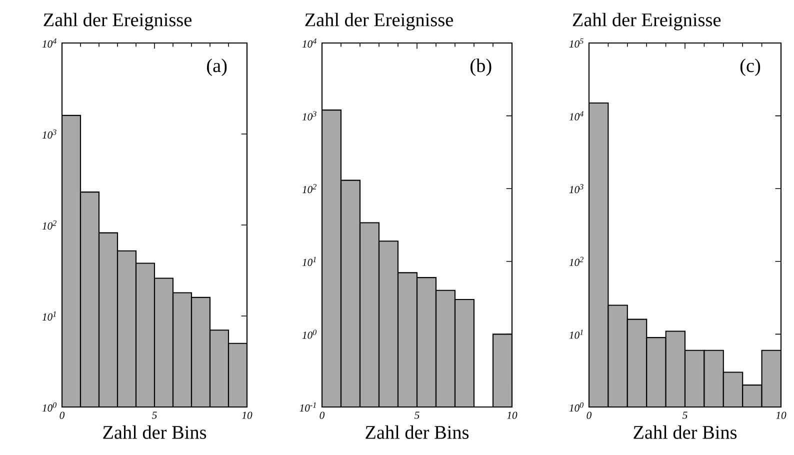 The height and width of the screenshot is (455, 794). I want to click on annotation: (a), so click(217, 67).